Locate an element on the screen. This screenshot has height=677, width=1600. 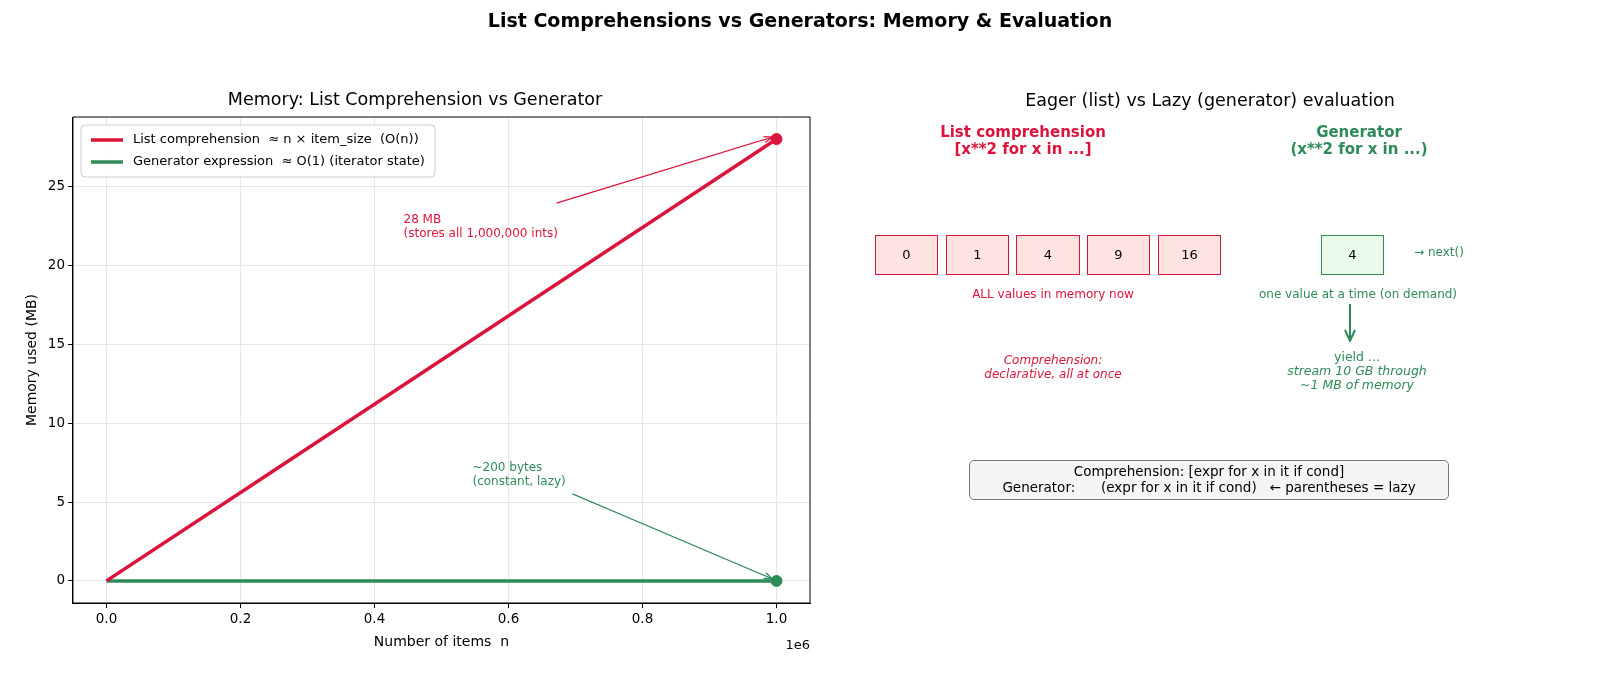
y-tick-label: 5 is located at coordinates (60, 500).